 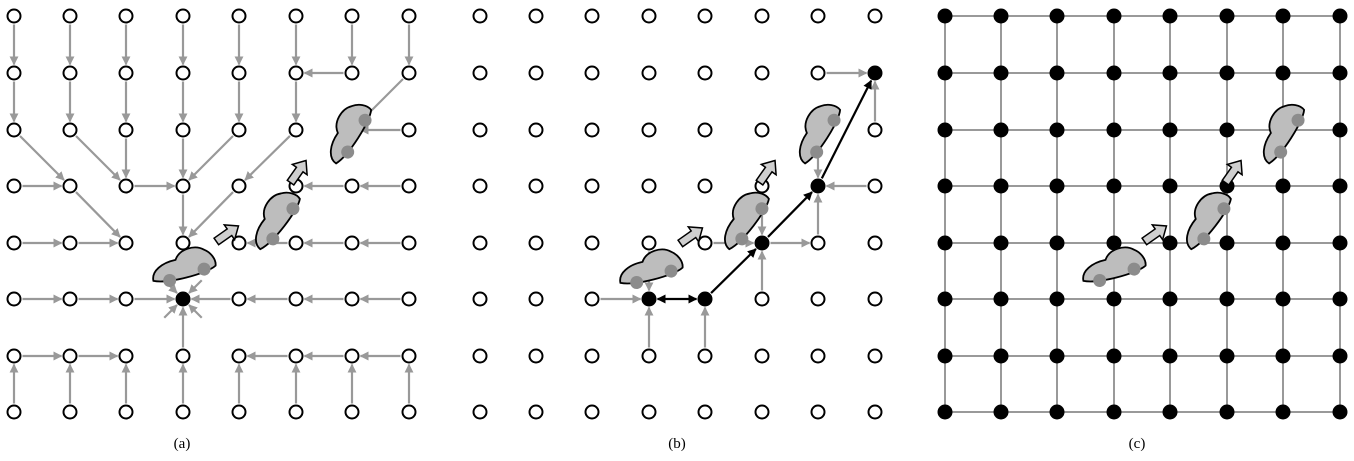 What do you see at coordinates (677, 444) in the screenshot?
I see `caption-b: (b)` at bounding box center [677, 444].